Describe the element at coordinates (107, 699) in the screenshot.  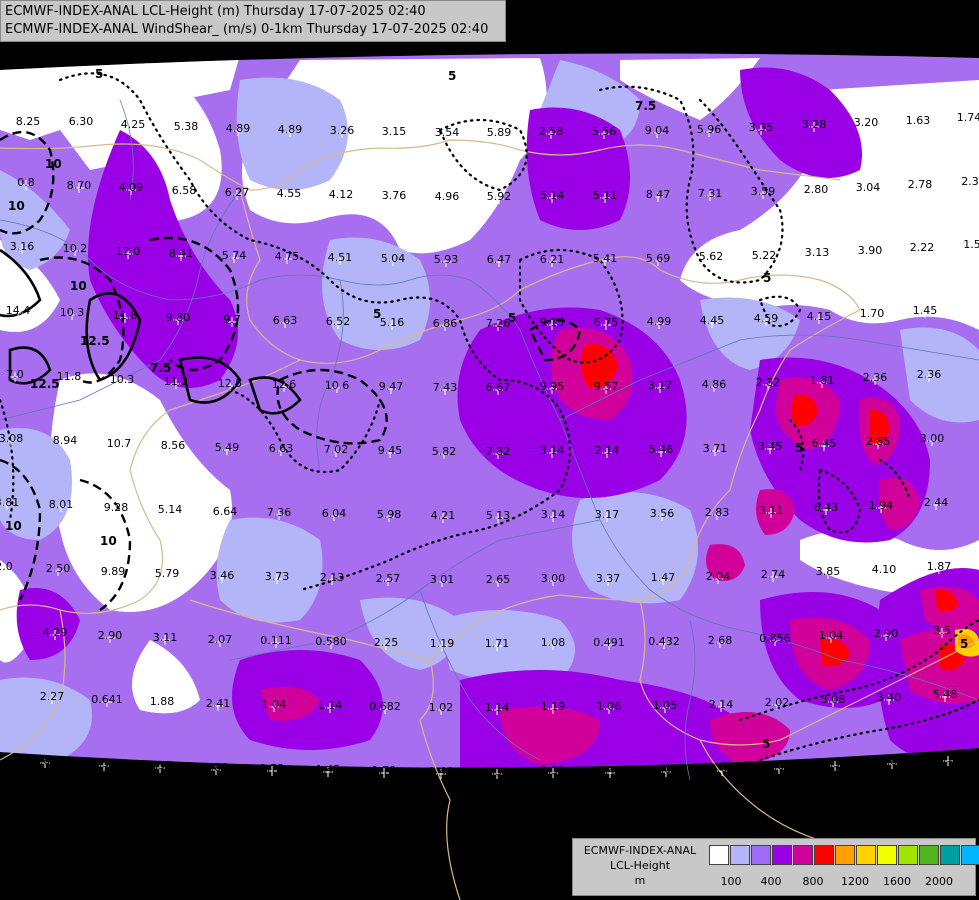
I see `grid-value: 0.641` at that location.